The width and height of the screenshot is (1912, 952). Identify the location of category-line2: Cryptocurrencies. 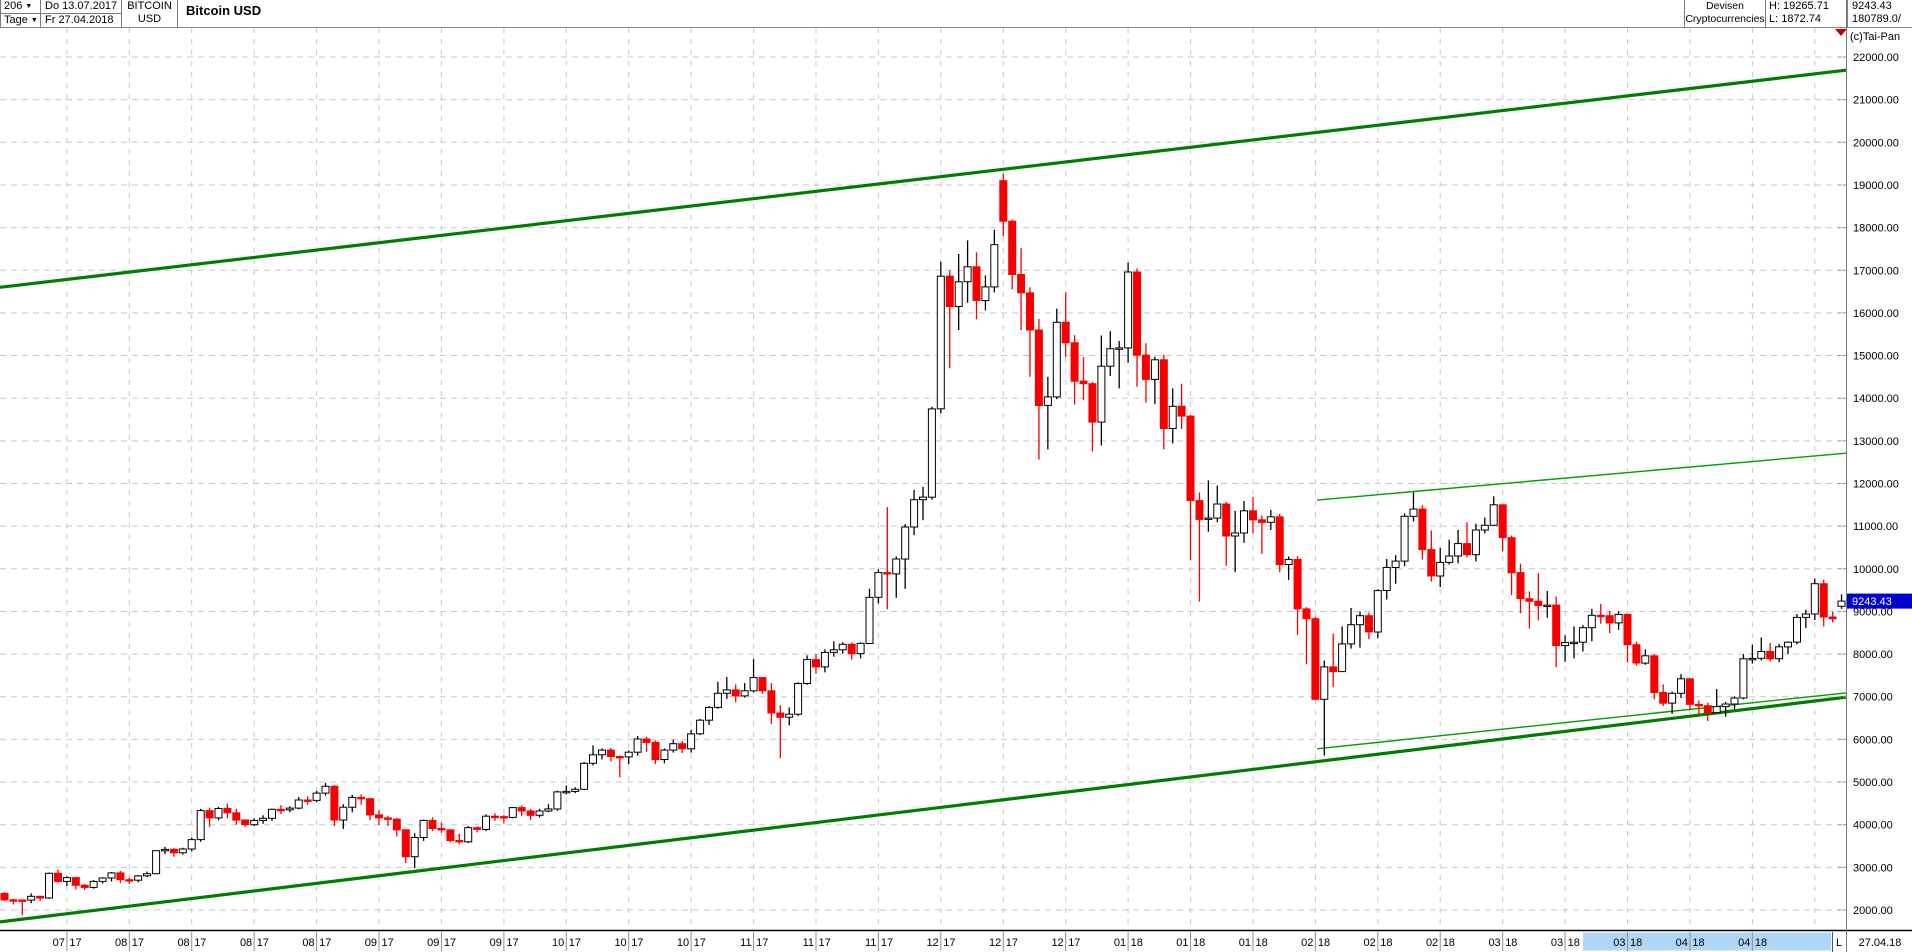
(1725, 19).